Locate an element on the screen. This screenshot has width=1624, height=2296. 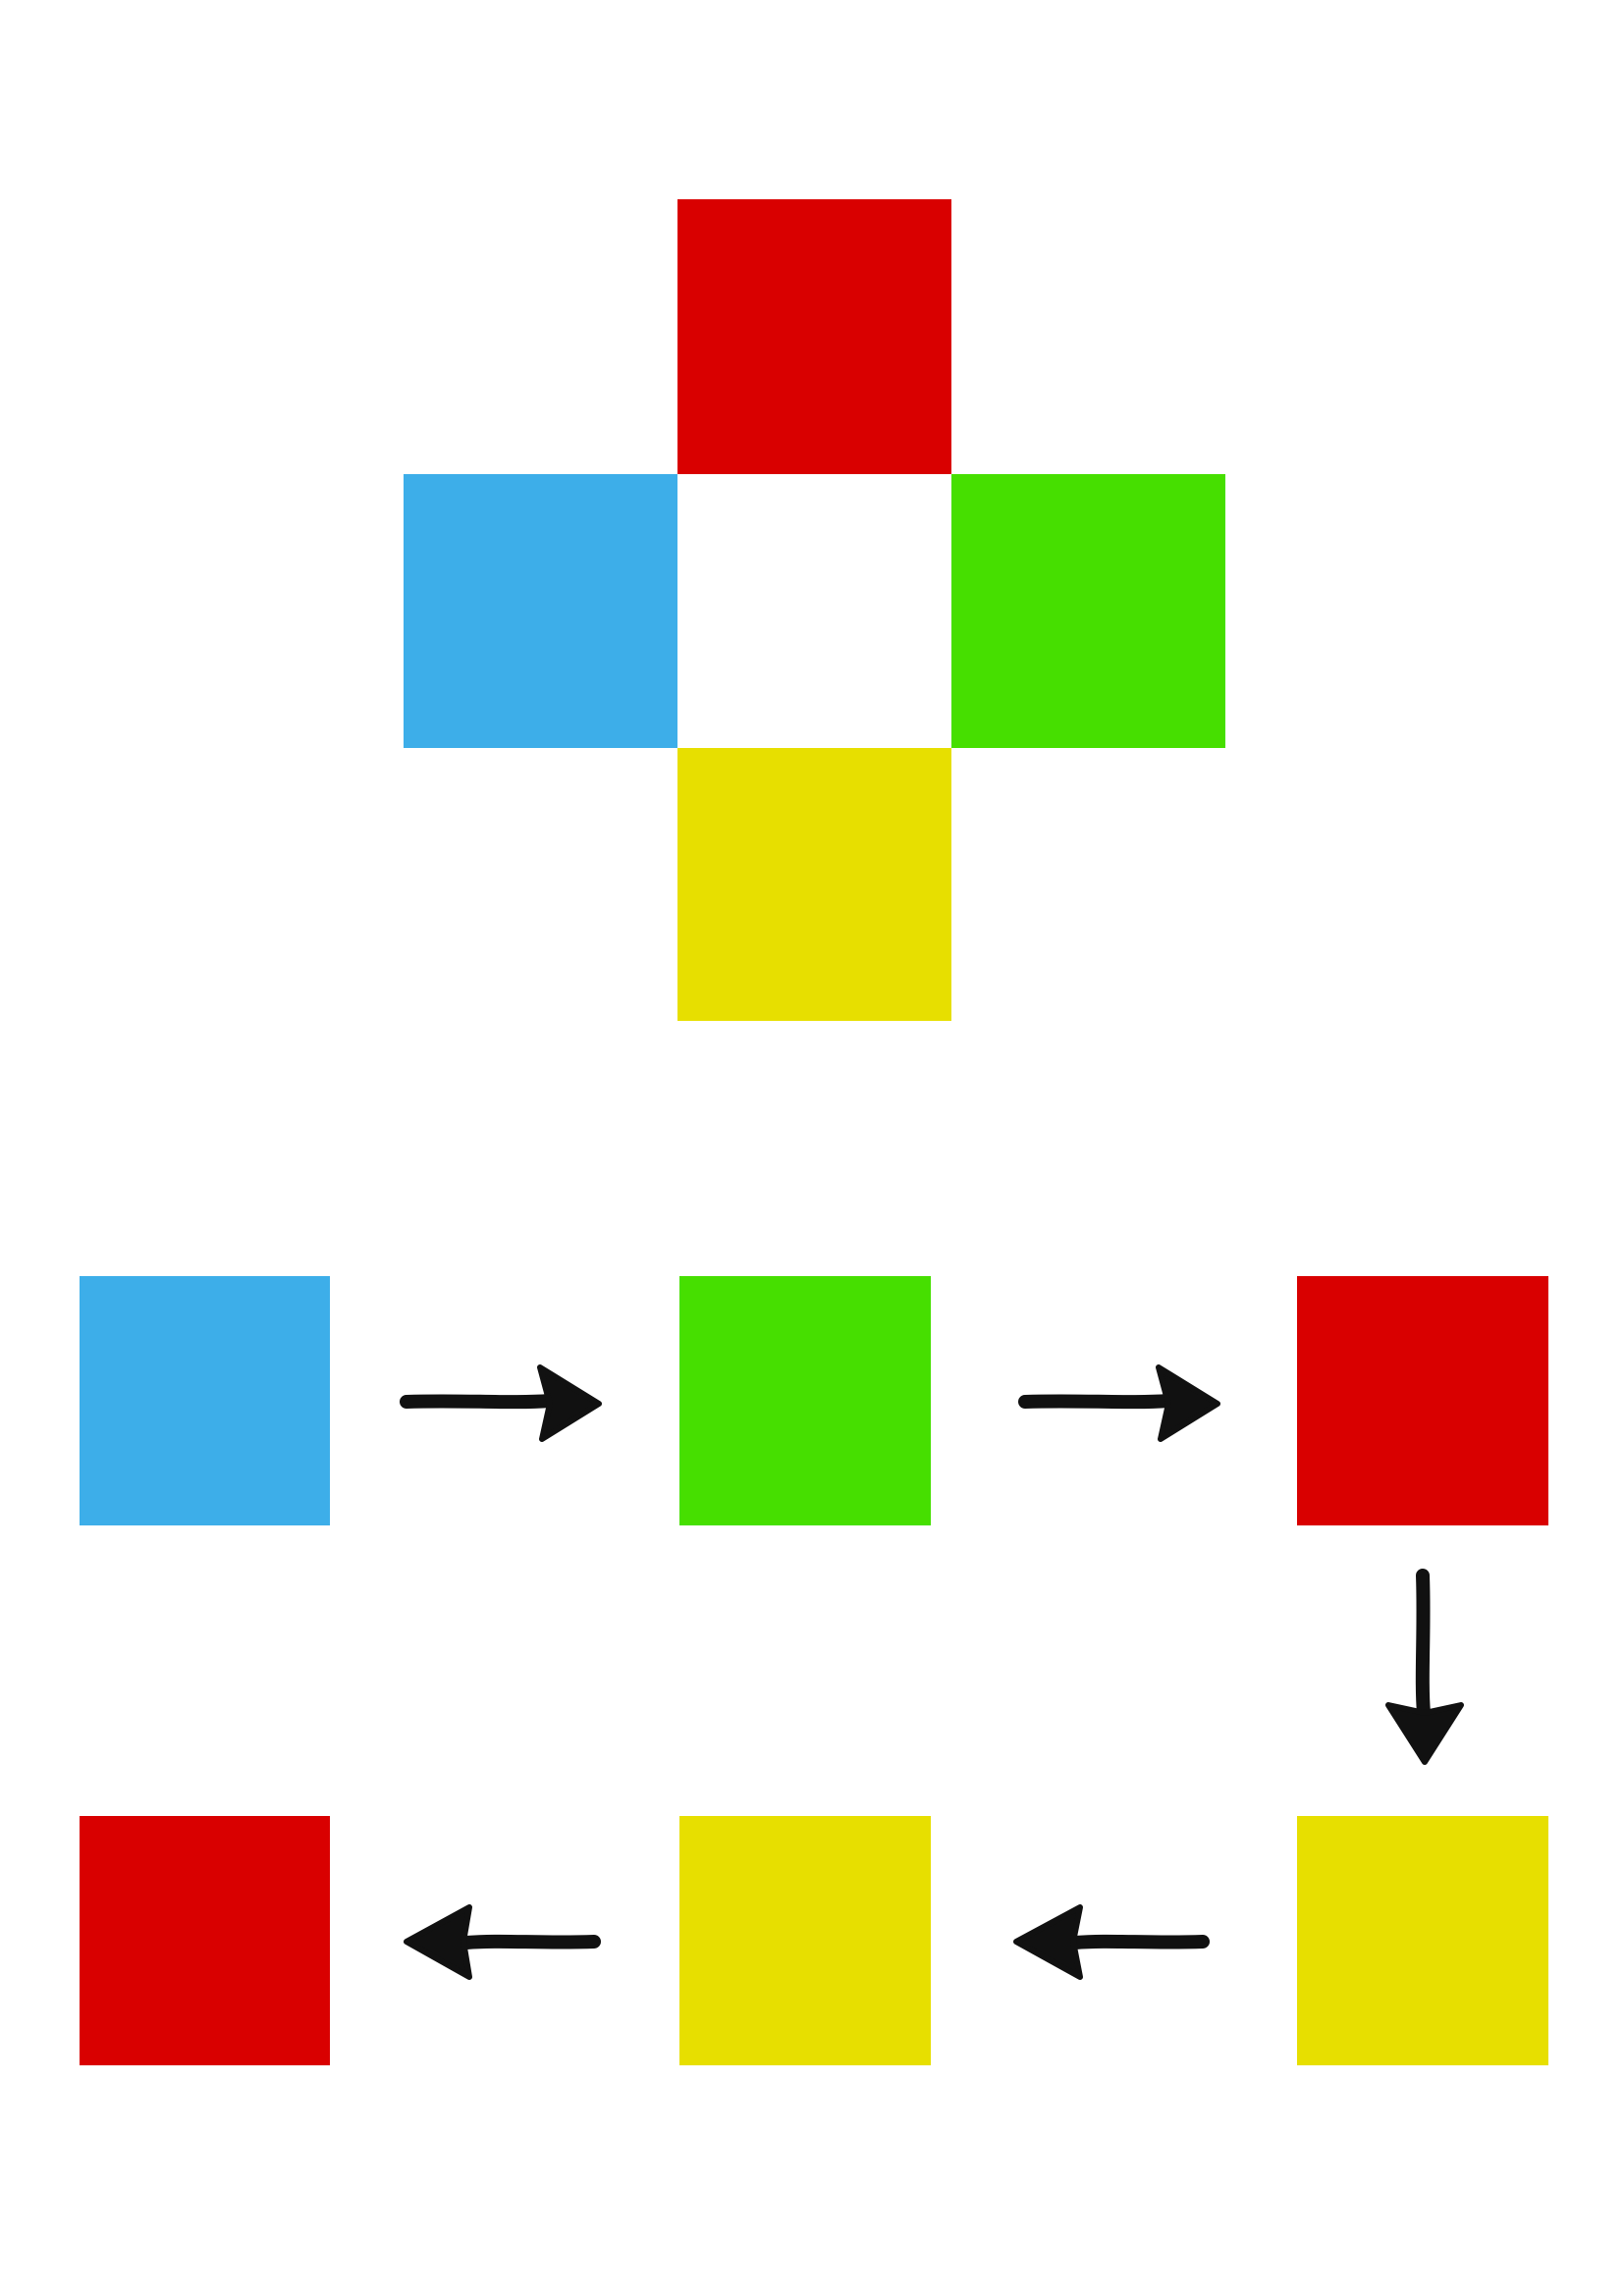
cross-bottom-square is located at coordinates (814, 884).